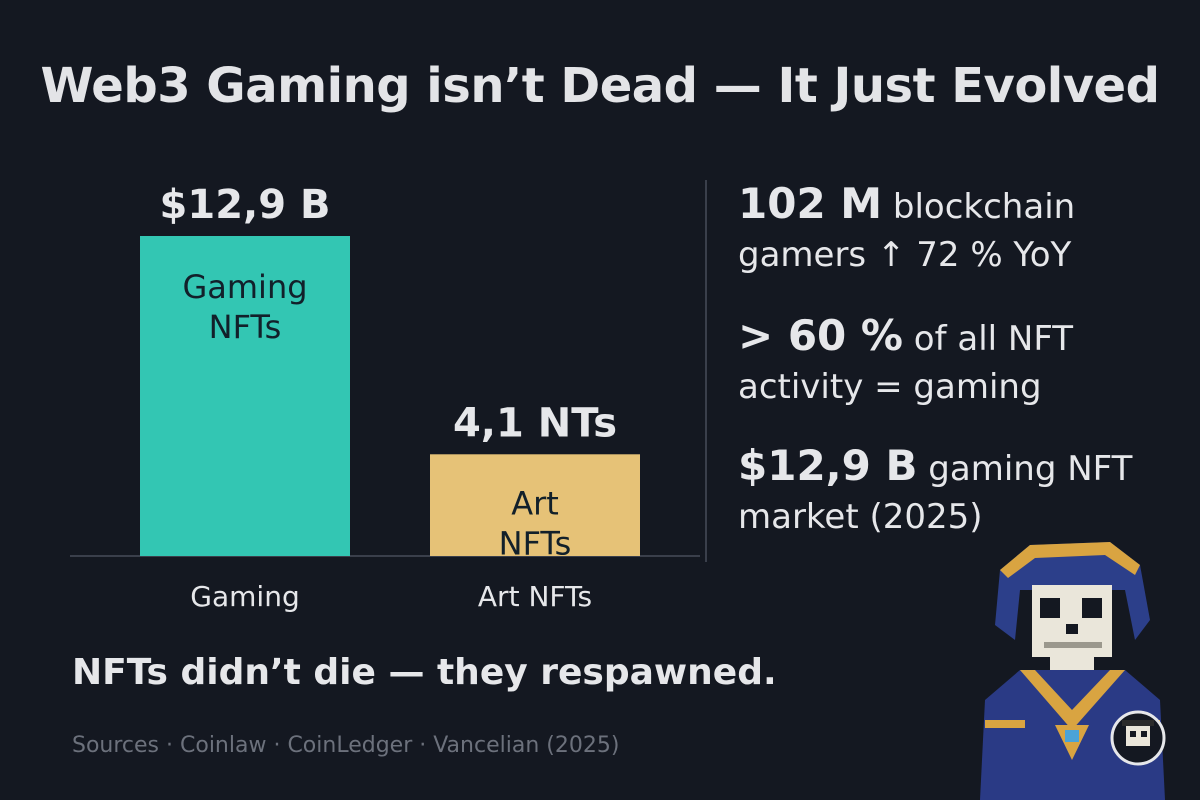 The width and height of the screenshot is (1200, 800). What do you see at coordinates (244, 287) in the screenshot?
I see `bar-label-gaming-line-1: Gaming` at bounding box center [244, 287].